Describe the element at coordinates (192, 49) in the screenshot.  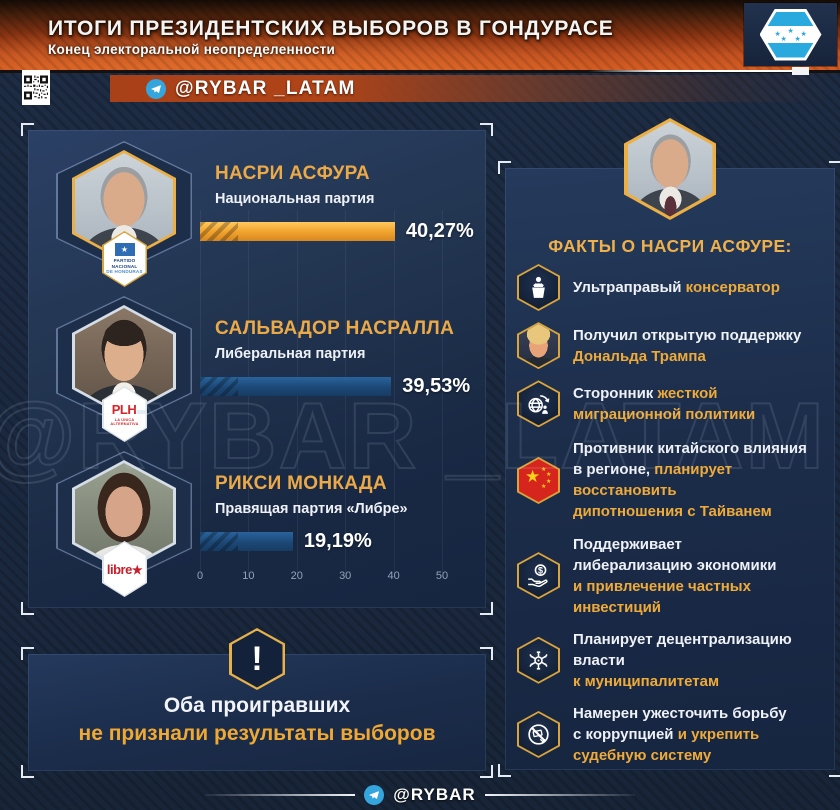
I see `page-subtitle: Конец электоральной неопределенности` at that location.